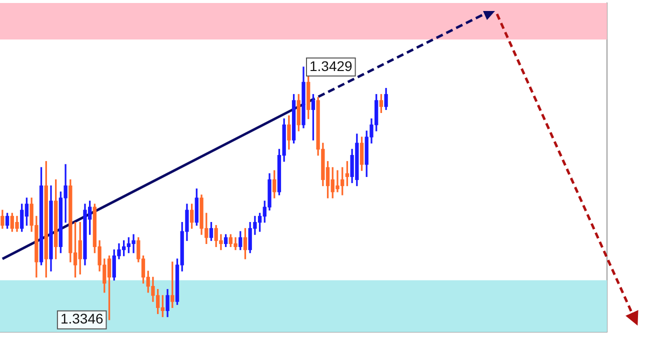 This screenshot has width=665, height=347. I want to click on annotation: 1.3429, so click(331, 66).